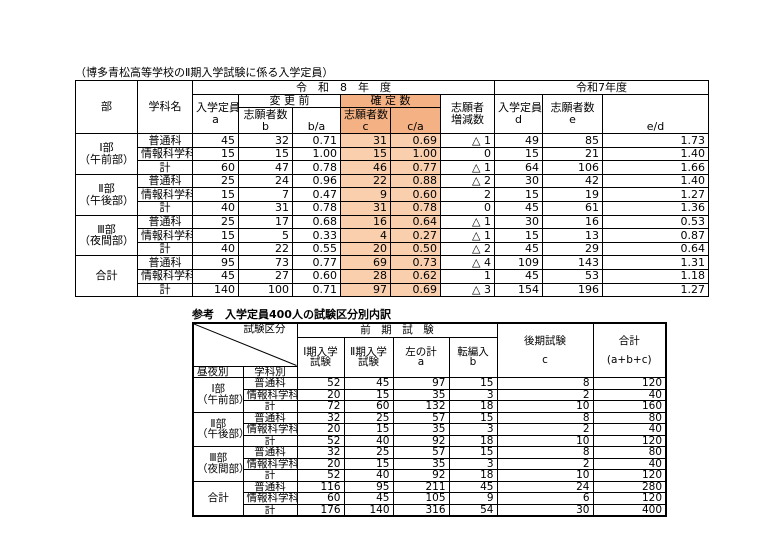  I want to click on header-cell: 合計 (a+b+c), so click(629, 350).